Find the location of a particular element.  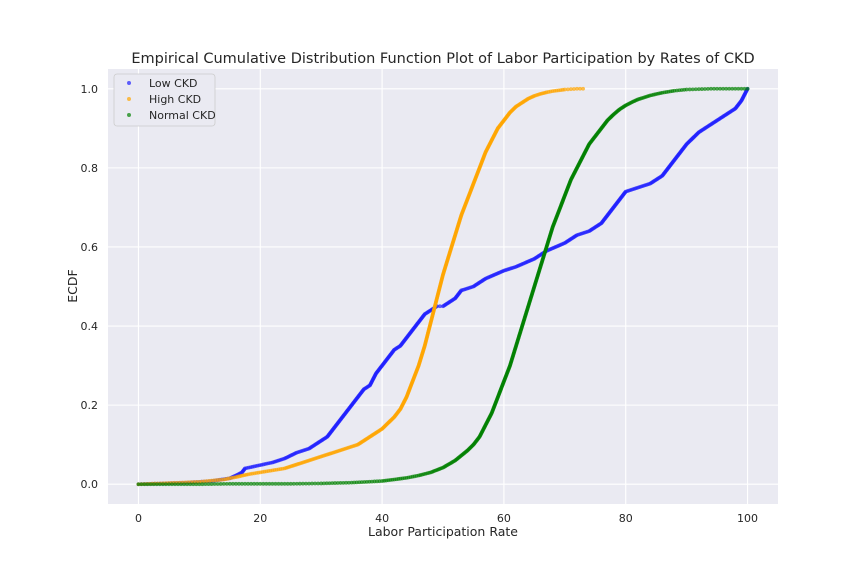

y-tick-label: 0.4 is located at coordinates (90, 326).